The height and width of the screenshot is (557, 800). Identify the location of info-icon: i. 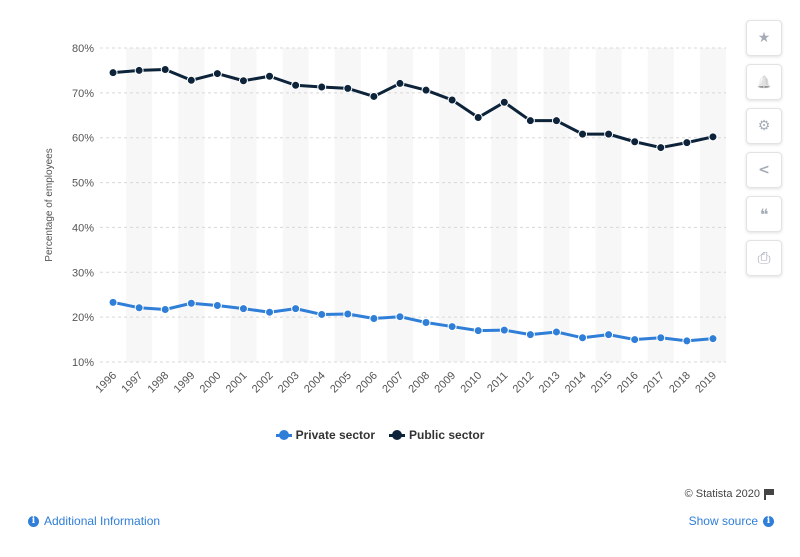
(768, 521).